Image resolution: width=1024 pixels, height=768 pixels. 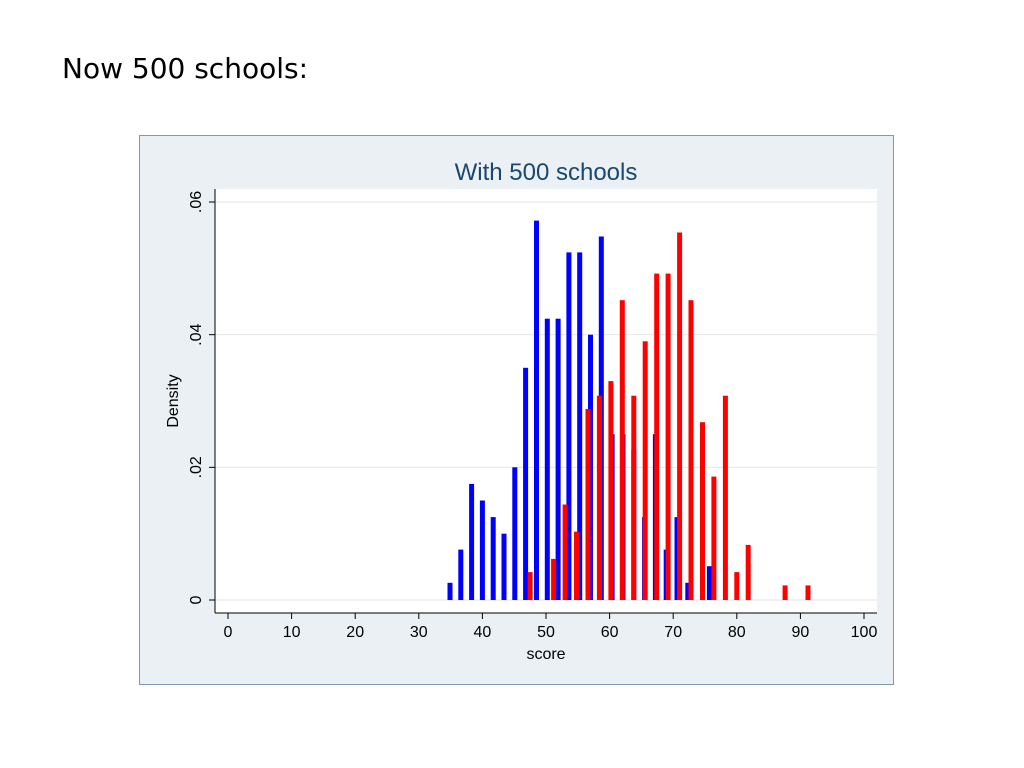 What do you see at coordinates (610, 632) in the screenshot?
I see `x-tick-label: 60` at bounding box center [610, 632].